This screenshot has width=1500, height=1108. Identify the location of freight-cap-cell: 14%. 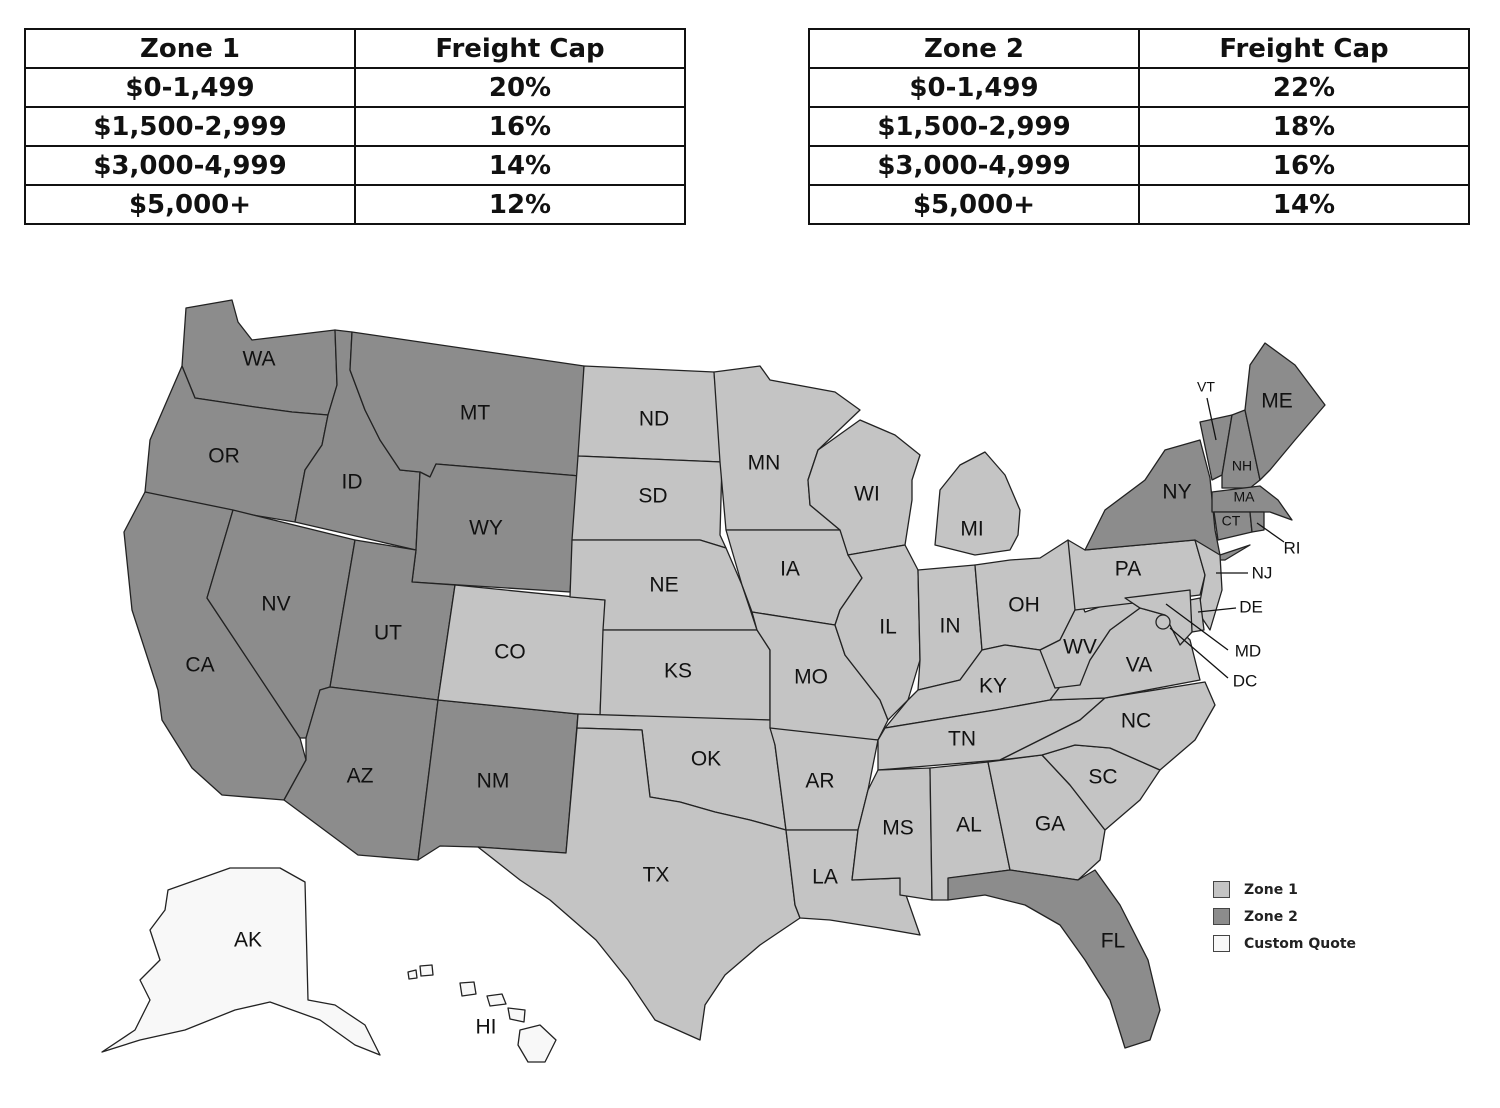
(1304, 204).